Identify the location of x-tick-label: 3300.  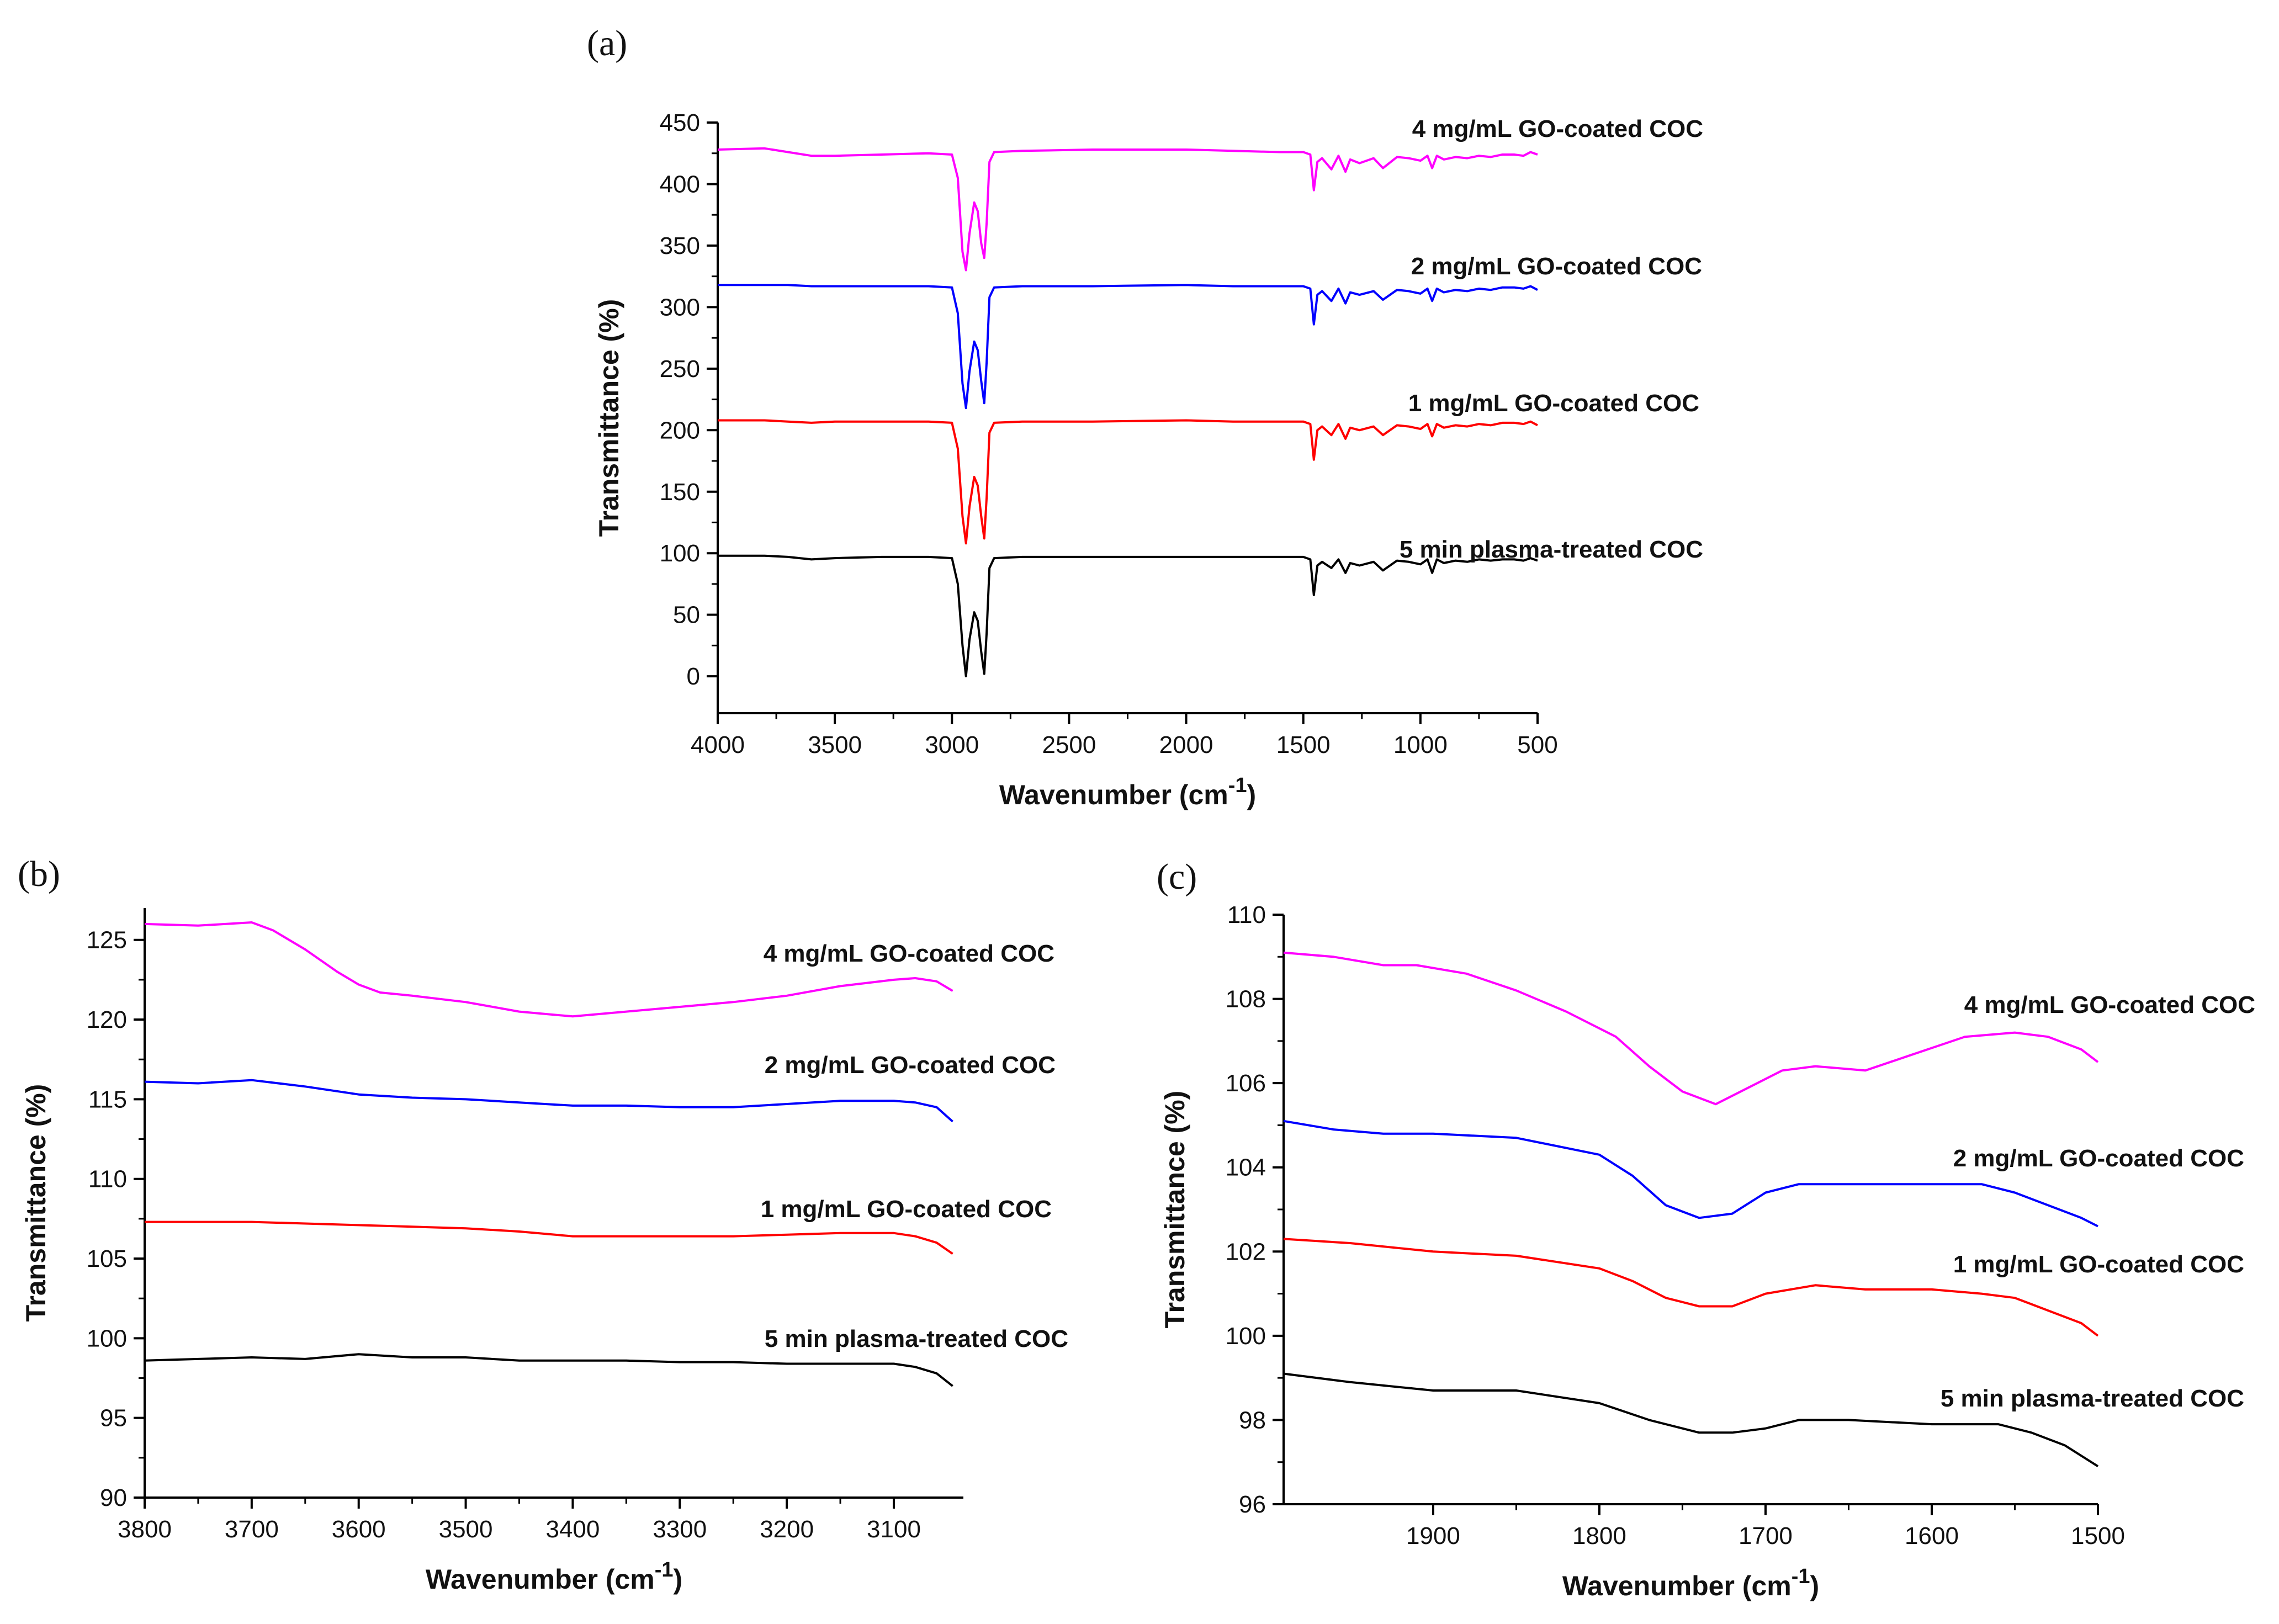
(680, 1529).